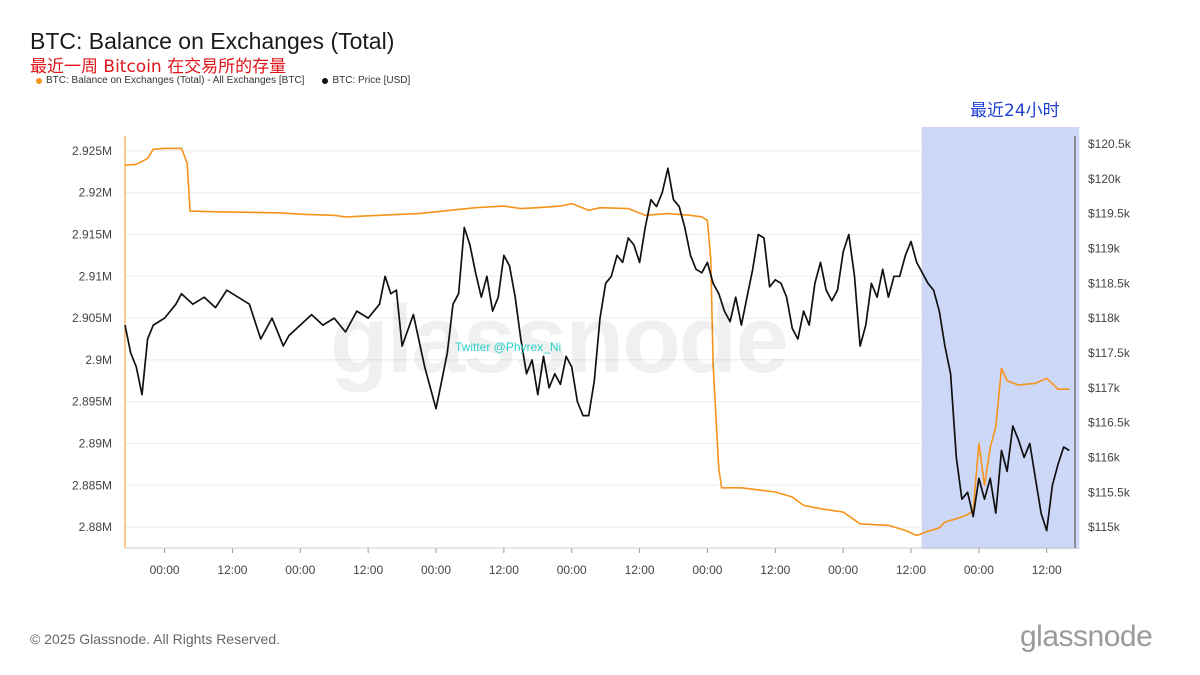 The width and height of the screenshot is (1200, 675). What do you see at coordinates (1104, 457) in the screenshot?
I see `y-right-tick-label: $116k` at bounding box center [1104, 457].